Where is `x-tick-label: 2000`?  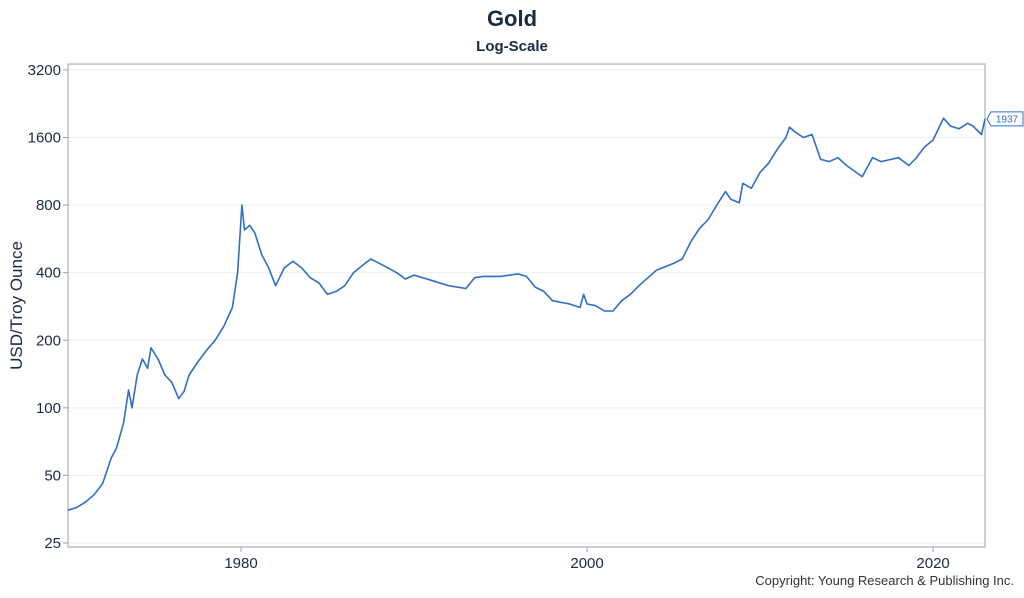
x-tick-label: 2000 is located at coordinates (586, 563).